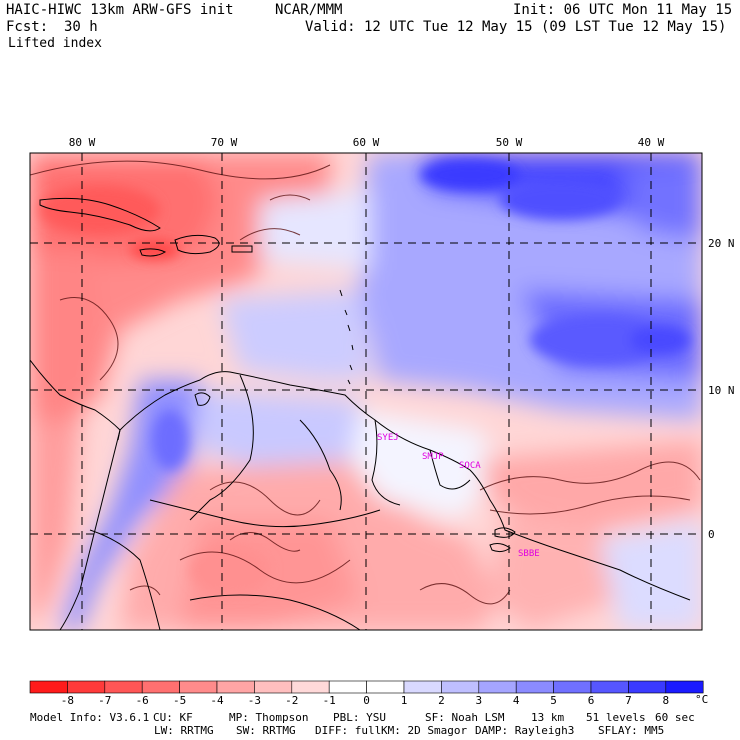  I want to click on footer-cu: CU: KF, so click(173, 717).